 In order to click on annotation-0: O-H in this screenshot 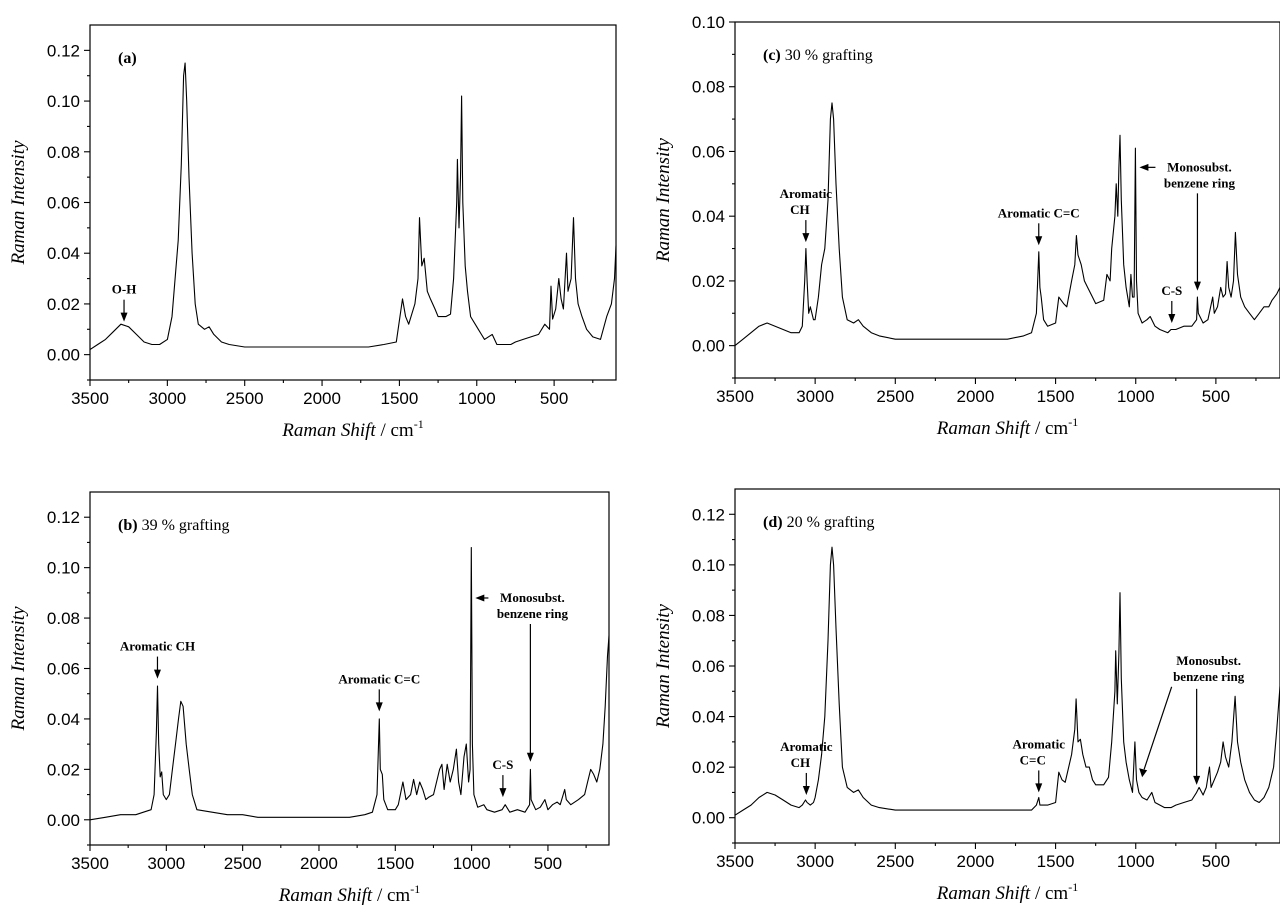, I will do `click(124, 302)`.